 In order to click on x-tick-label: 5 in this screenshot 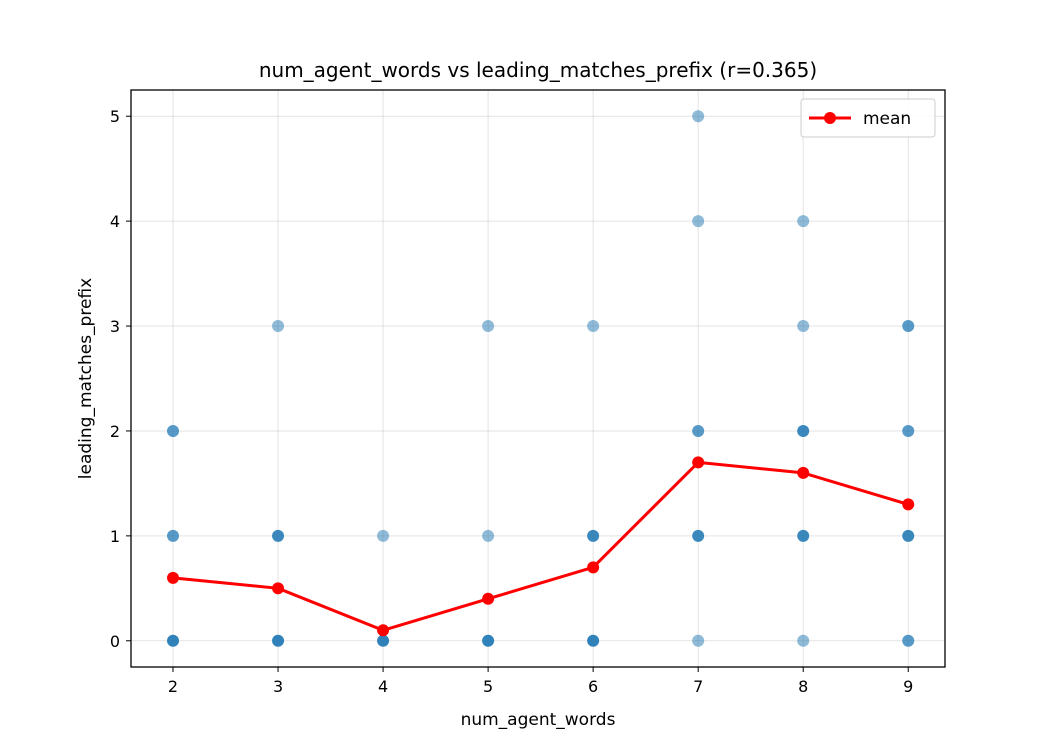, I will do `click(488, 686)`.